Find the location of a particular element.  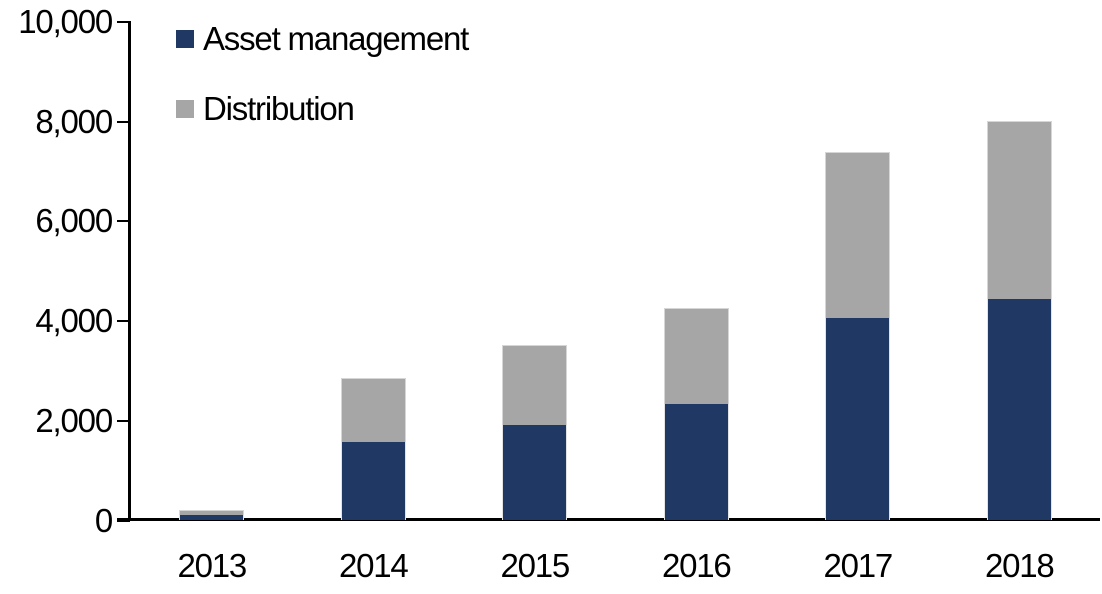

bar-segment-2017-asset-management is located at coordinates (858, 418).